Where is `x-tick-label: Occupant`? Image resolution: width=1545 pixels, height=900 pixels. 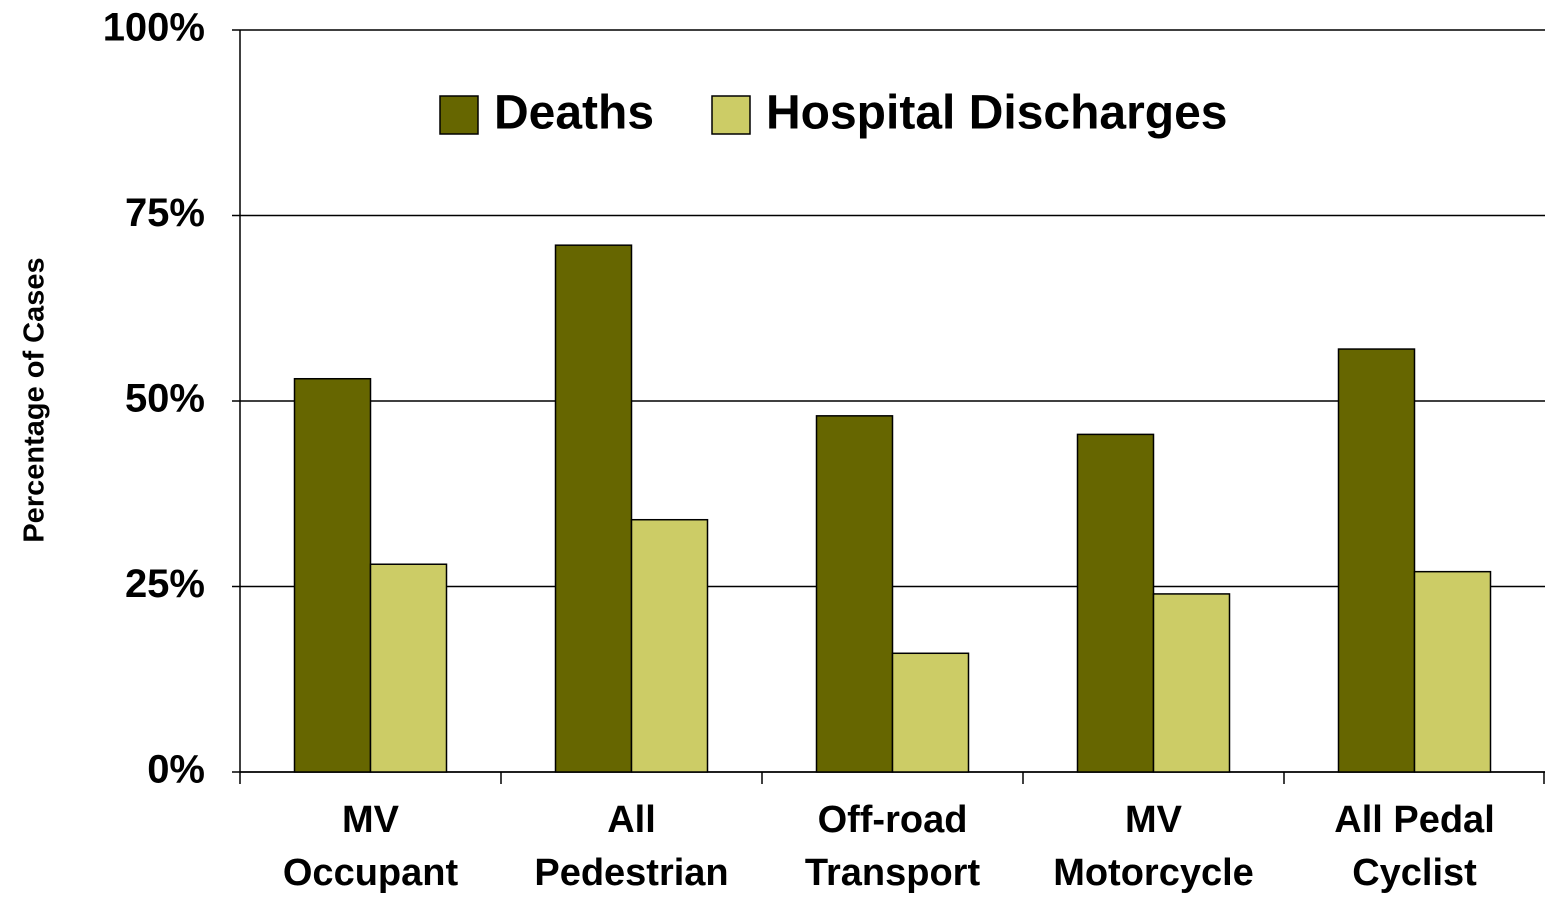
x-tick-label: Occupant is located at coordinates (371, 873).